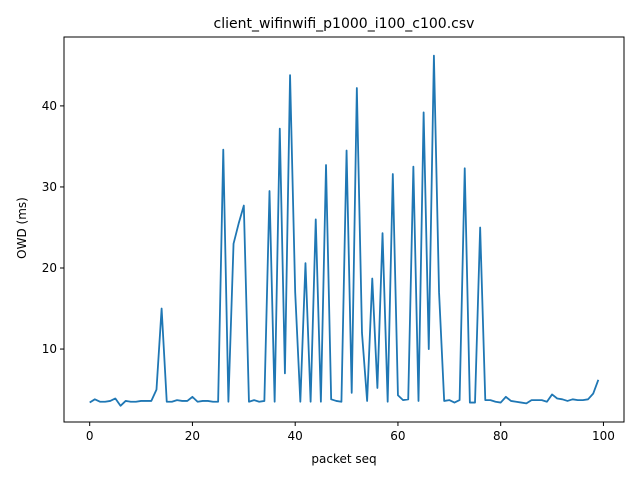 The width and height of the screenshot is (640, 480). What do you see at coordinates (53, 227) in the screenshot?
I see `y-axis: 10 20 30 40` at bounding box center [53, 227].